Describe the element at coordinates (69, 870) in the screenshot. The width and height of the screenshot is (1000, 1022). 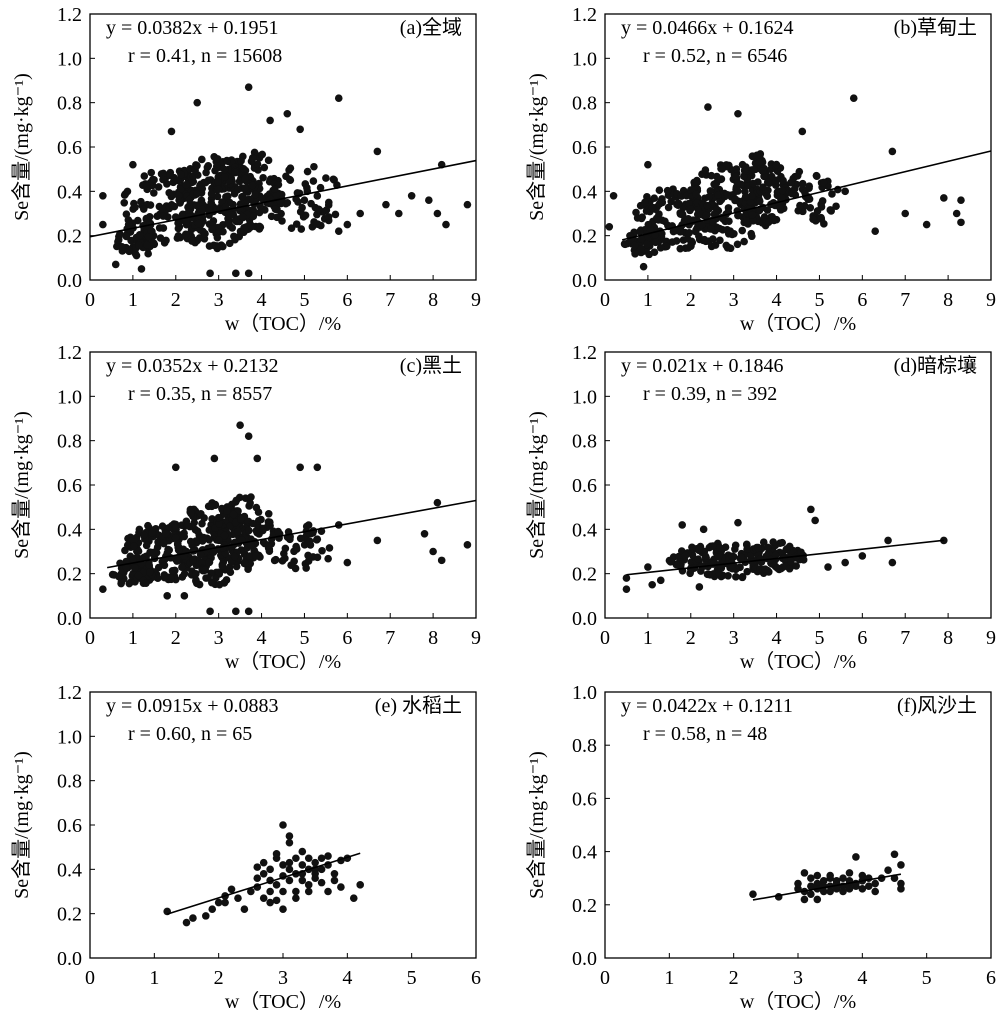
I see `y-tick-label: 0.4` at that location.